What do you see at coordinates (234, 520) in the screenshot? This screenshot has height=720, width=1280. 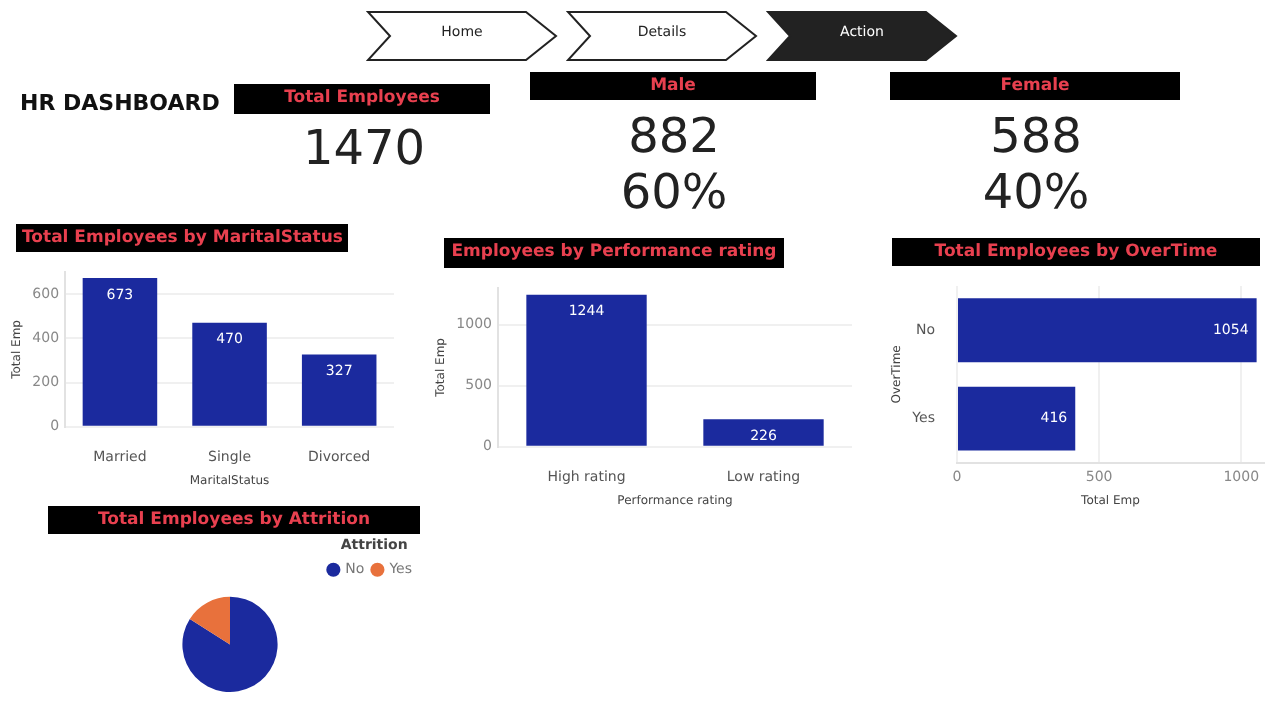 I see `chart-title: Total Employees by Attrition` at bounding box center [234, 520].